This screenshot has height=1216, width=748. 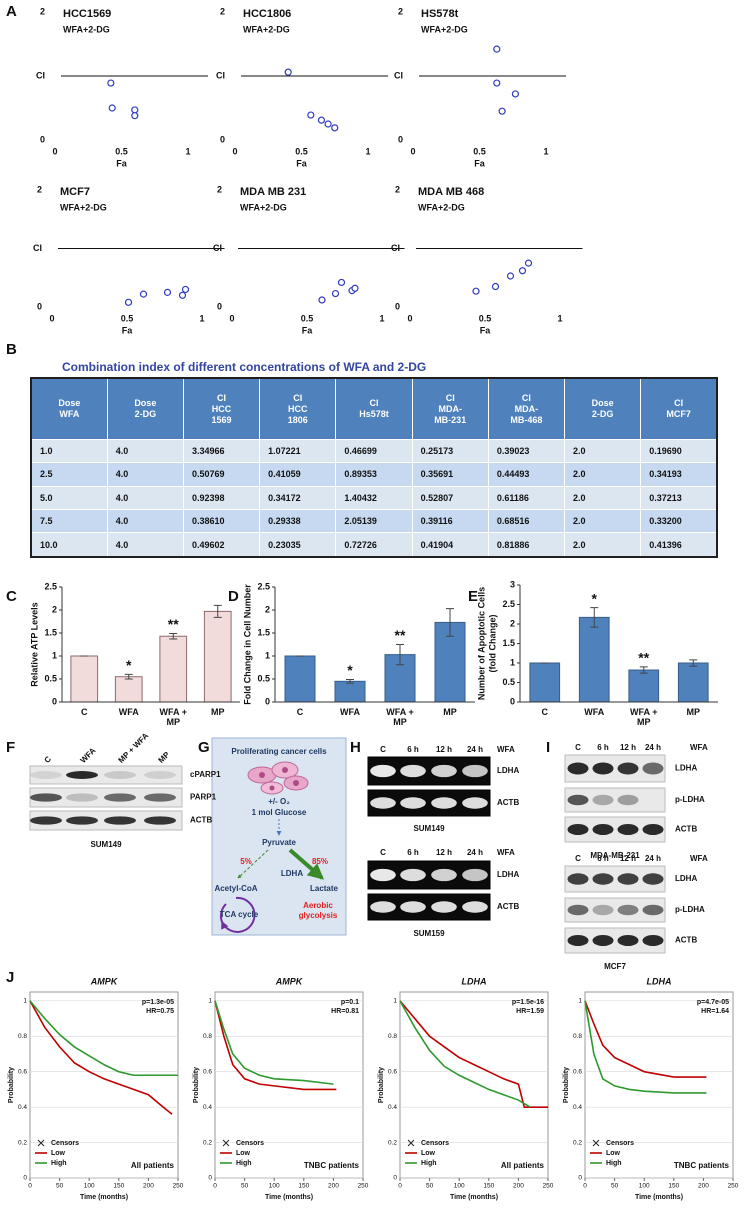 What do you see at coordinates (145, 403) in the screenshot?
I see `header-line: Dose` at bounding box center [145, 403].